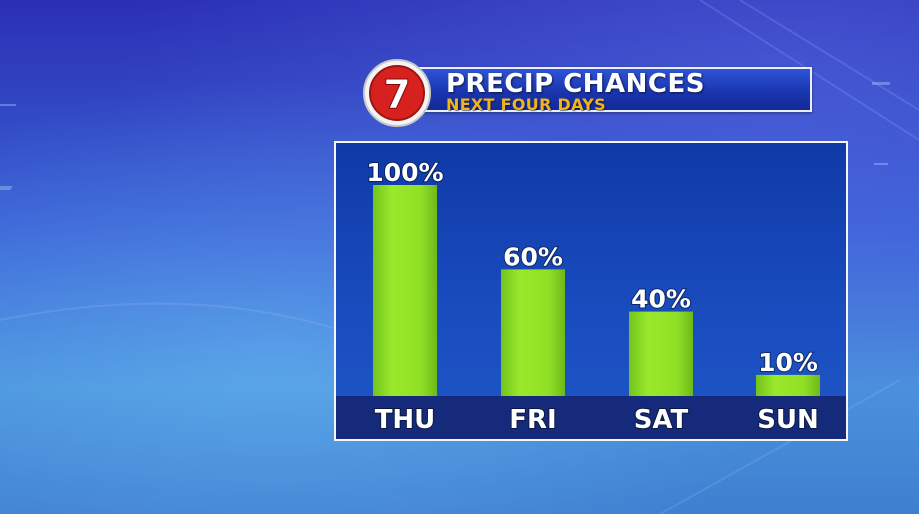  Describe the element at coordinates (661, 420) in the screenshot. I see `category-label-sat: SAT` at that location.